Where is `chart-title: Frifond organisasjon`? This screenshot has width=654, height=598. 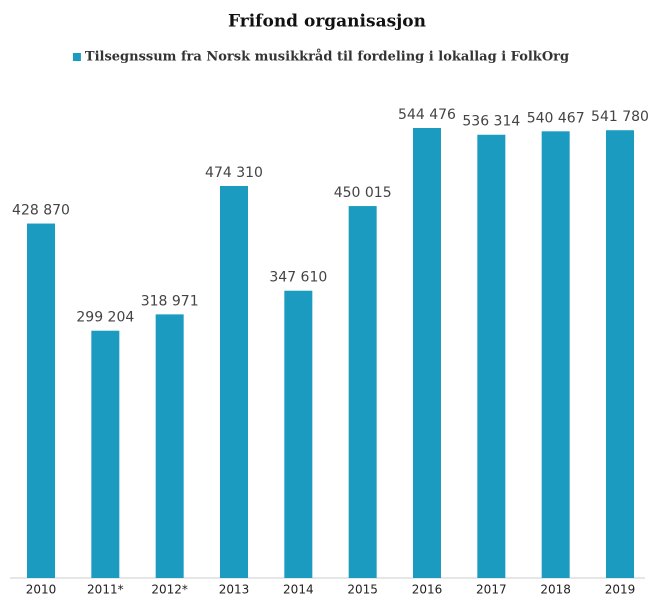
chart-title: Frifond organisasjon is located at coordinates (327, 22).